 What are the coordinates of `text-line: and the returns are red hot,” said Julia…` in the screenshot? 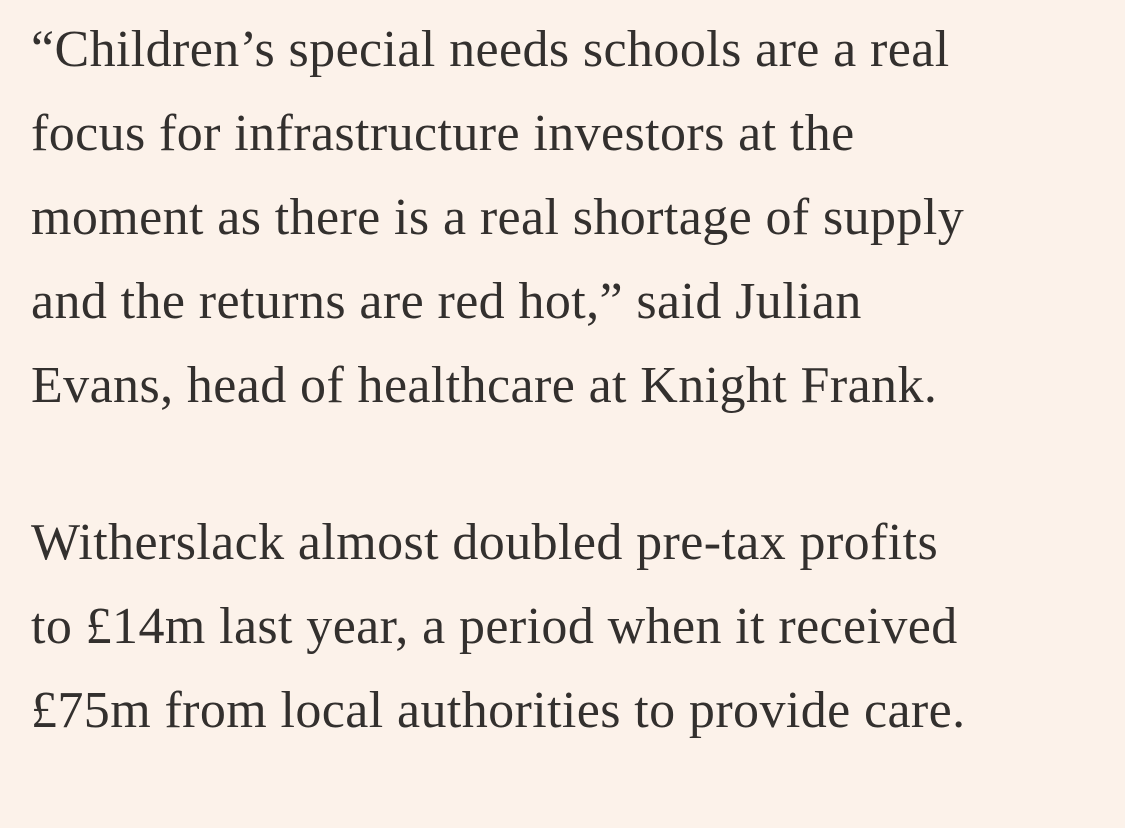 It's located at (446, 301).